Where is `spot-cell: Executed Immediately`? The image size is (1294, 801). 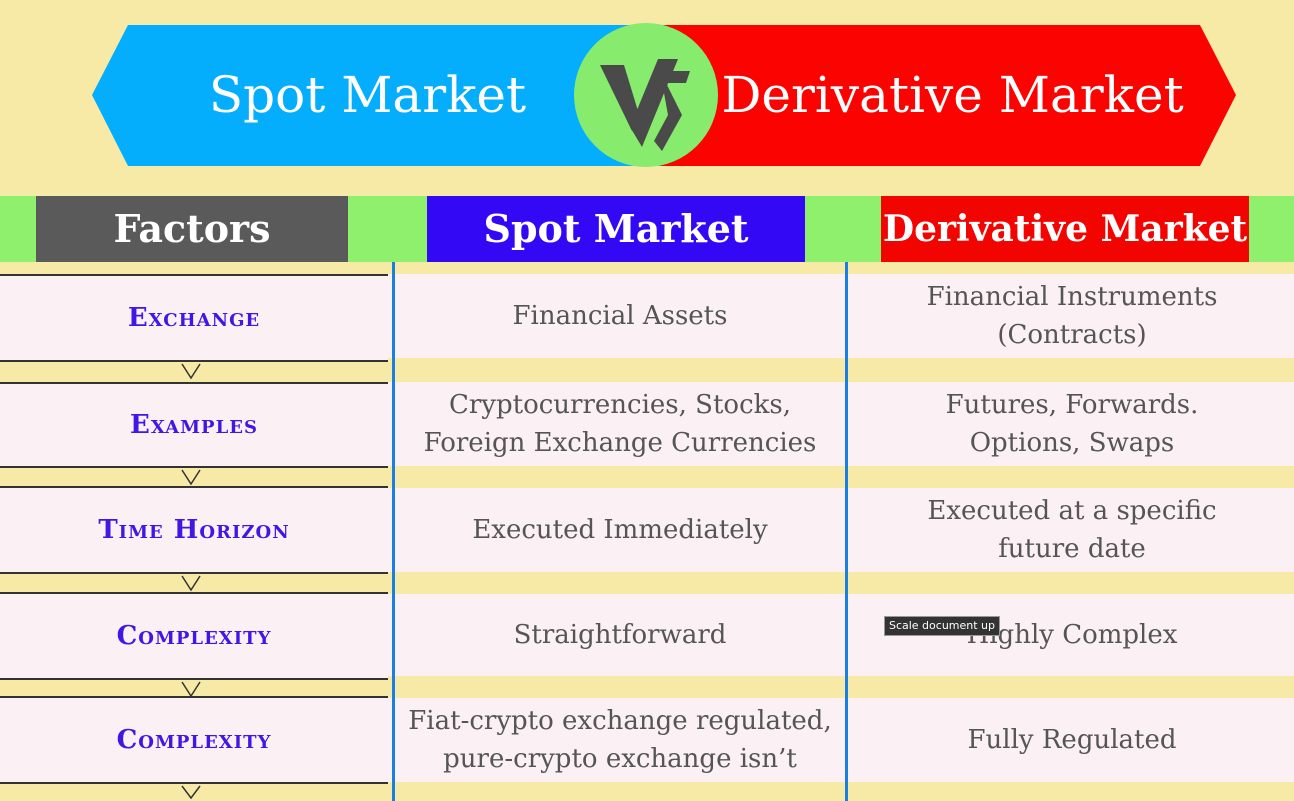 spot-cell: Executed Immediately is located at coordinates (620, 530).